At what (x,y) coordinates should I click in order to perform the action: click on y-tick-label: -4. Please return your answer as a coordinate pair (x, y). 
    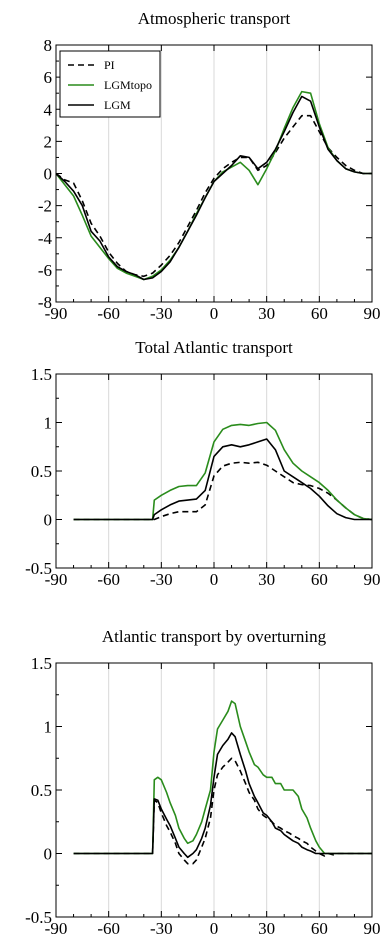
    Looking at the image, I should click on (45, 238).